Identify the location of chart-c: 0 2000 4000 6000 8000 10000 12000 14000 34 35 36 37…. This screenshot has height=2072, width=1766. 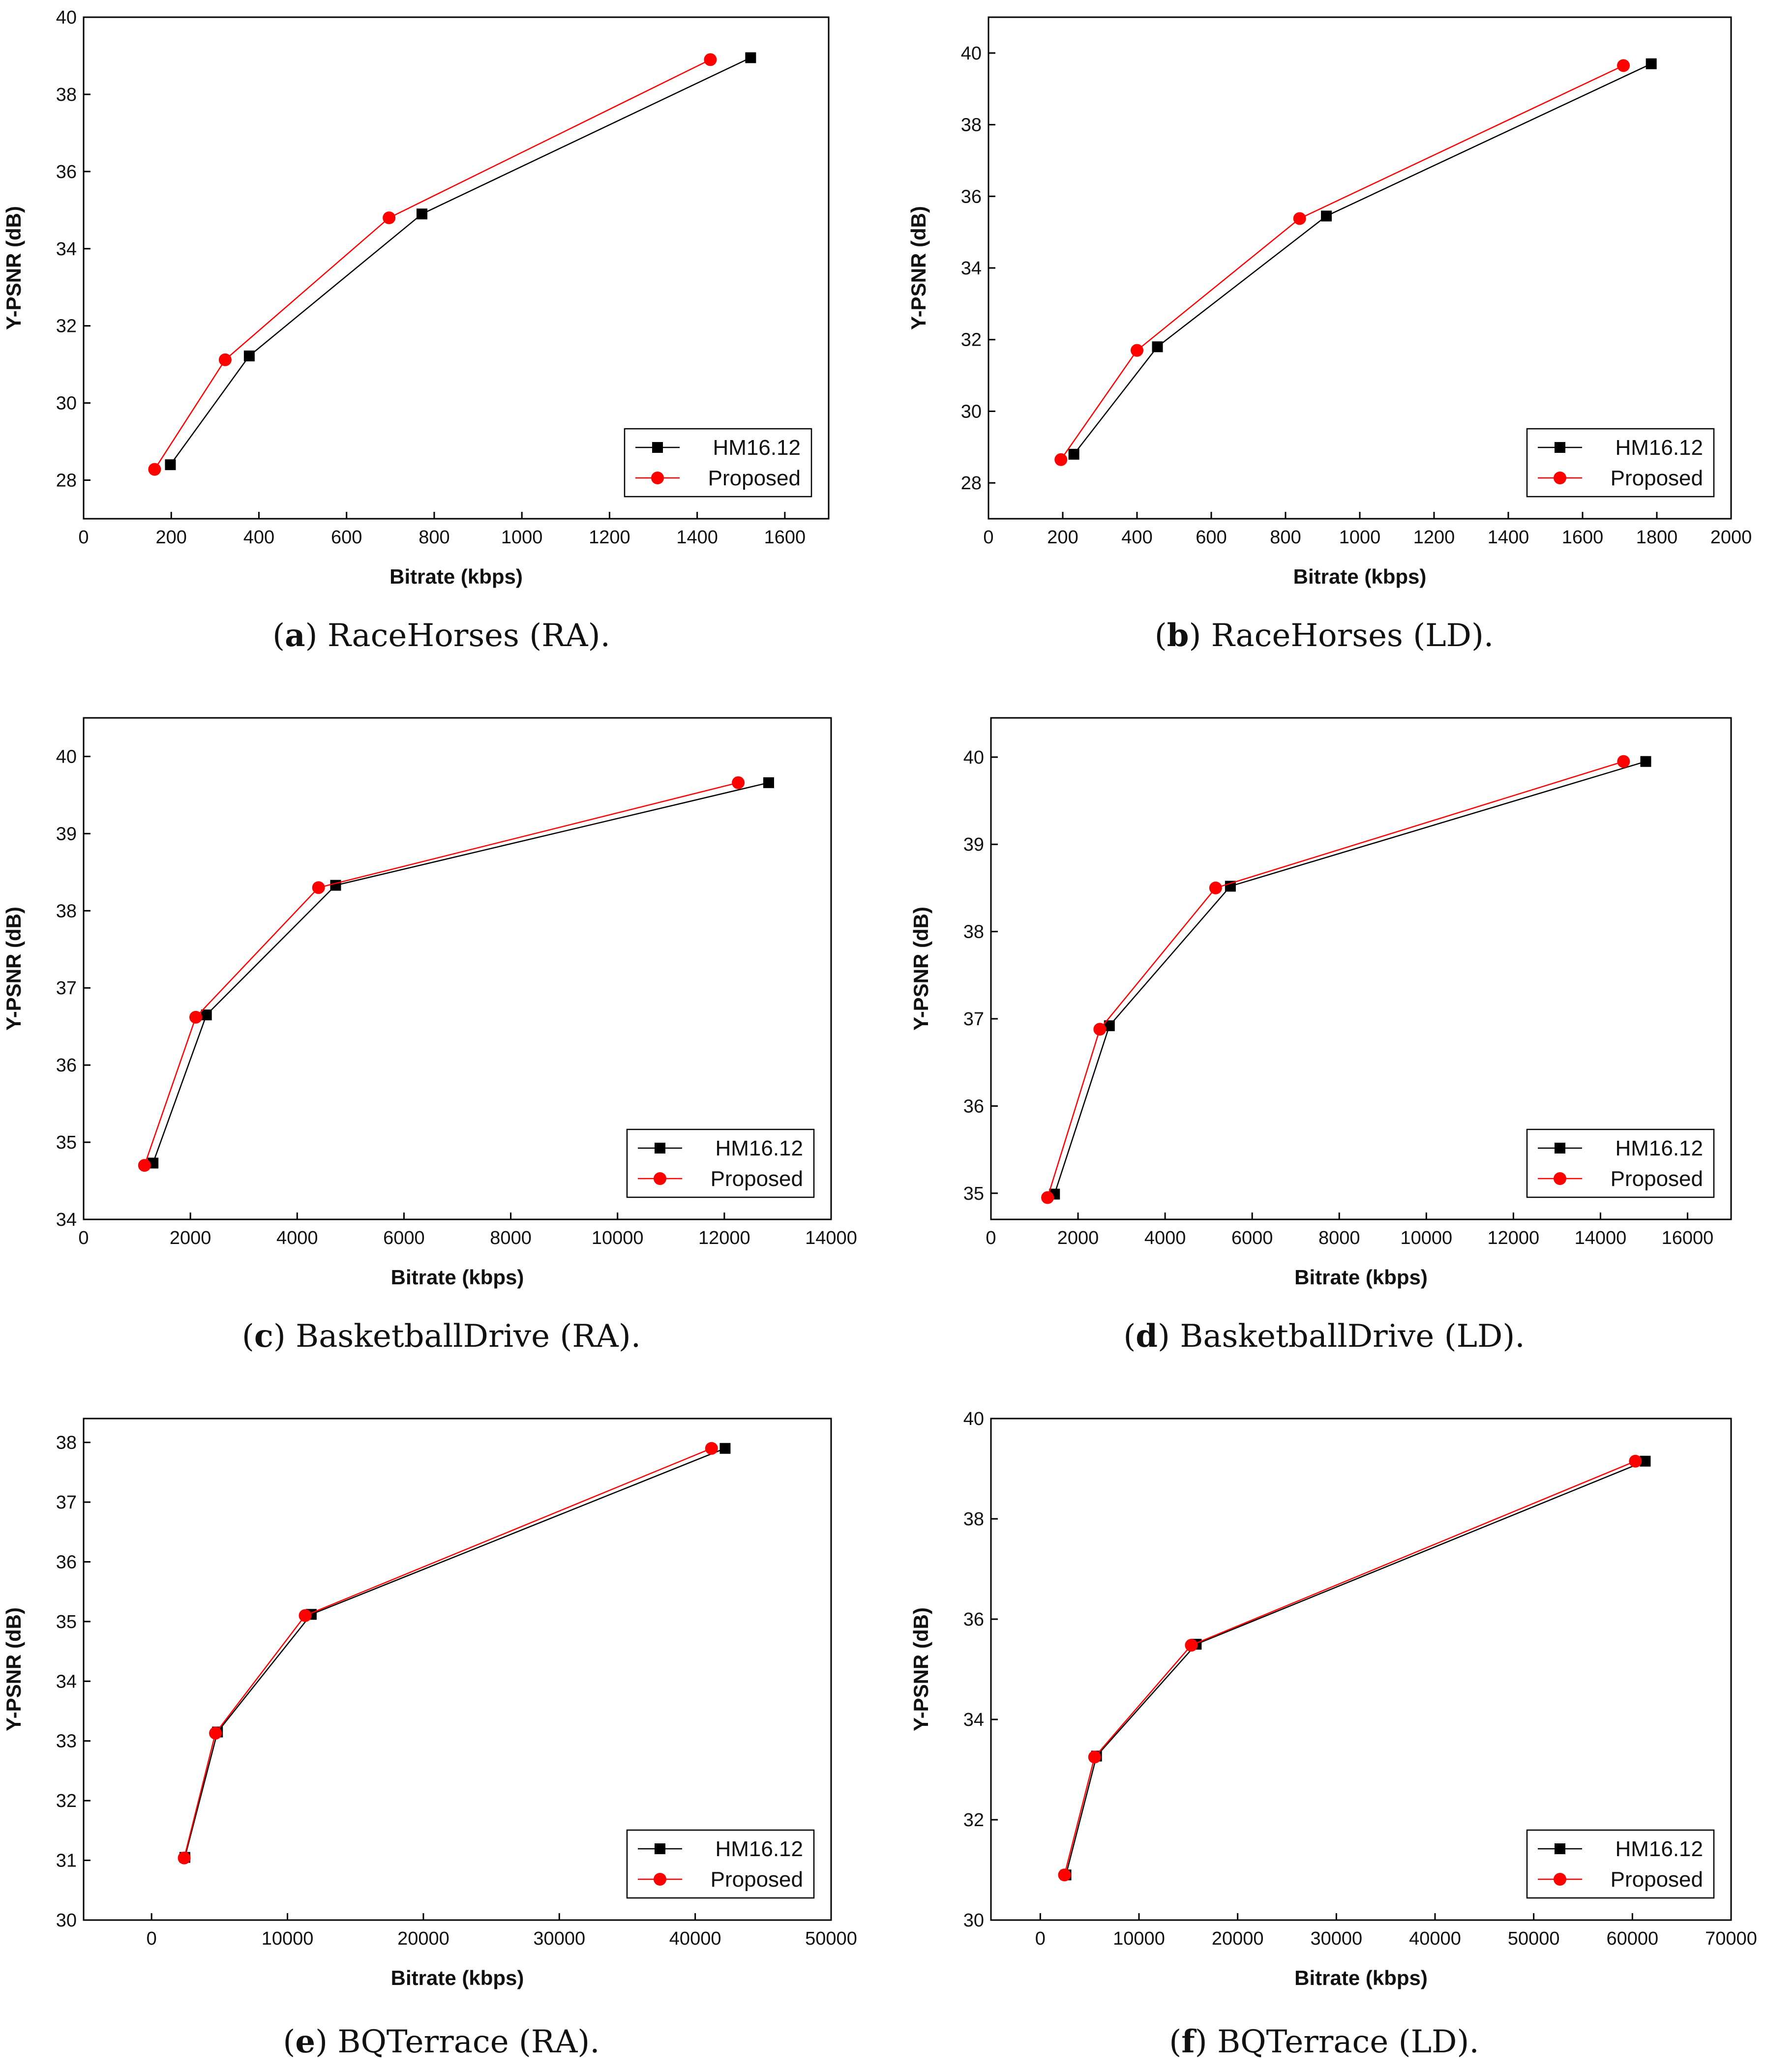
(429, 1003).